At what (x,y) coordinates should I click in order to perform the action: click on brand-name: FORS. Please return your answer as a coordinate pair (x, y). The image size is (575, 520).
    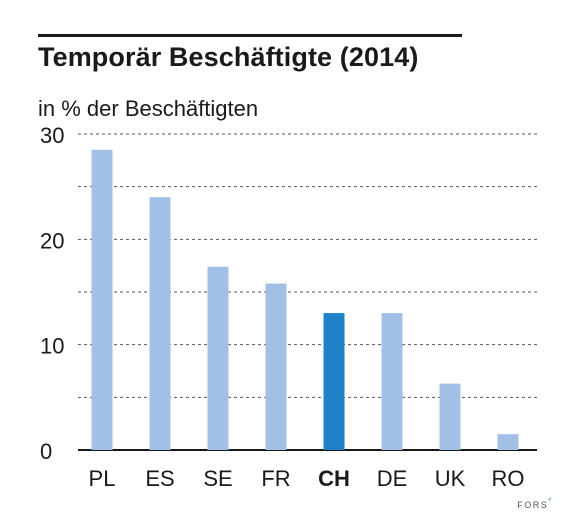
    Looking at the image, I should click on (533, 505).